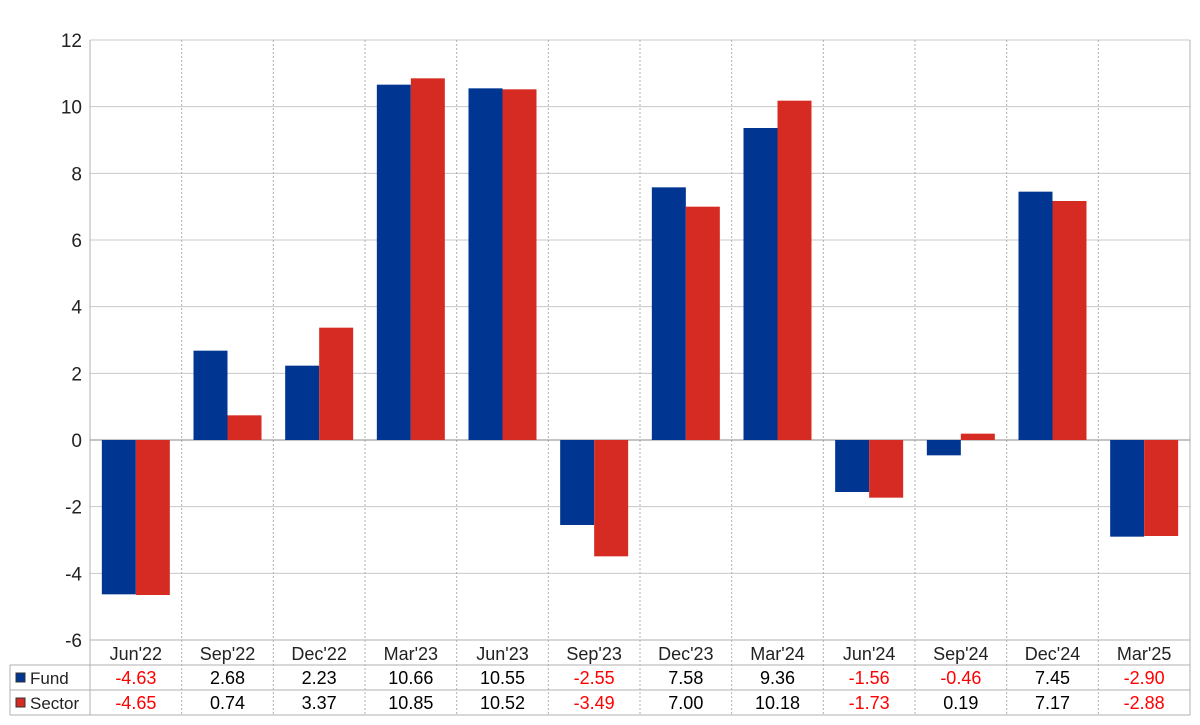 The width and height of the screenshot is (1200, 725). I want to click on data-label: 10.52, so click(502, 703).